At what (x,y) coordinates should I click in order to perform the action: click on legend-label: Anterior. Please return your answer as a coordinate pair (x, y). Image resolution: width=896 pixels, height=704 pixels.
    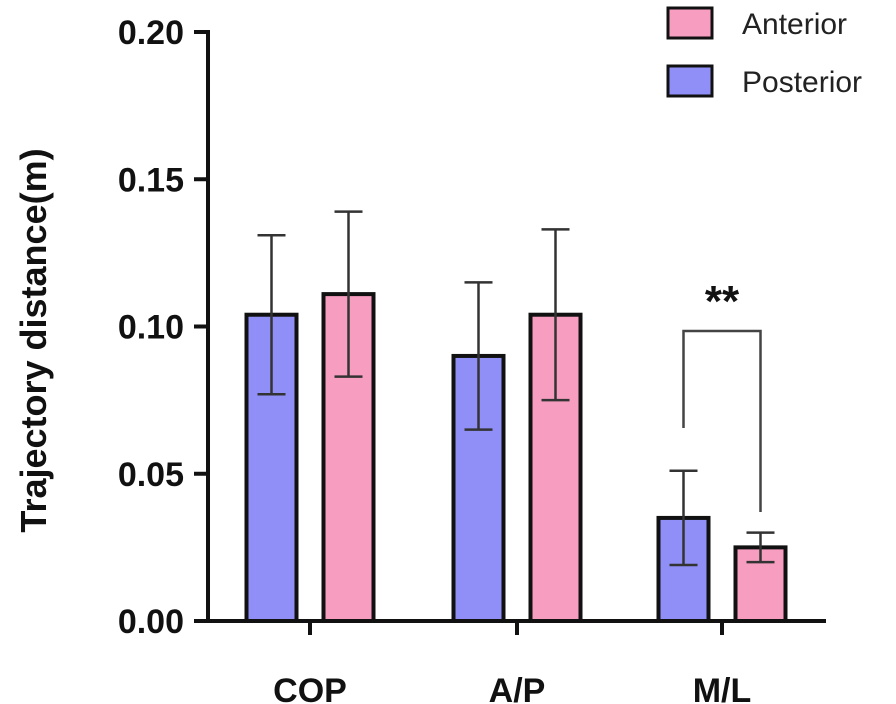
    Looking at the image, I should click on (794, 24).